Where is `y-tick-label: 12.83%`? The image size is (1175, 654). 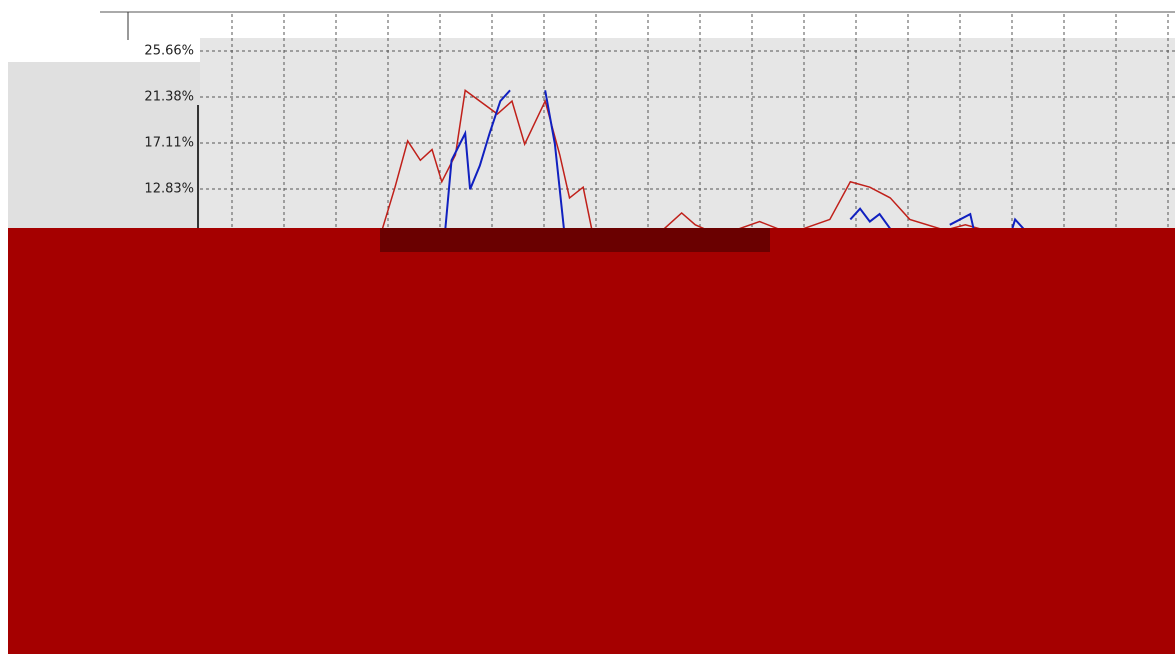
y-tick-label: 12.83% is located at coordinates (169, 188).